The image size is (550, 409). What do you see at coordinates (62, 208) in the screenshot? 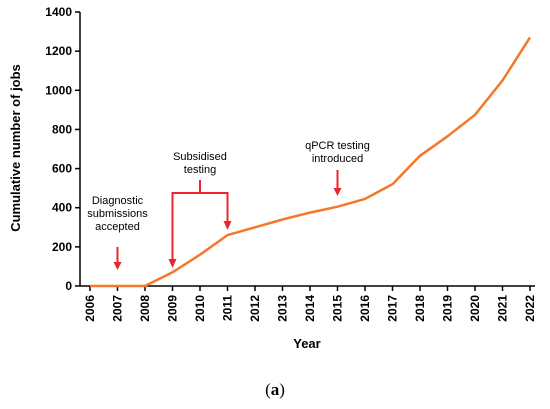
I see `y-tick-label: 400` at bounding box center [62, 208].